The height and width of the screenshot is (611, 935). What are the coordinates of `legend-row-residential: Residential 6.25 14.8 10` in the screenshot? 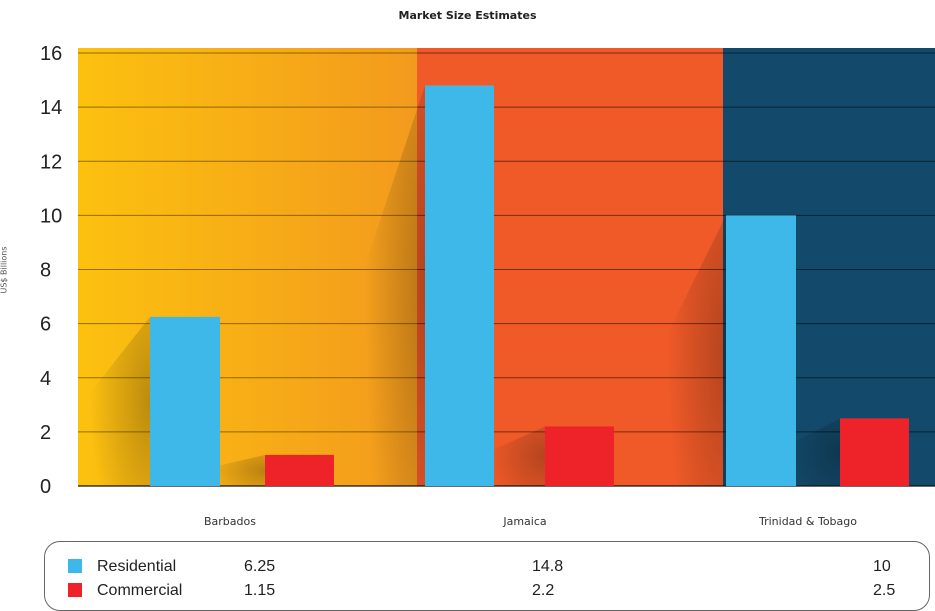 It's located at (467, 568).